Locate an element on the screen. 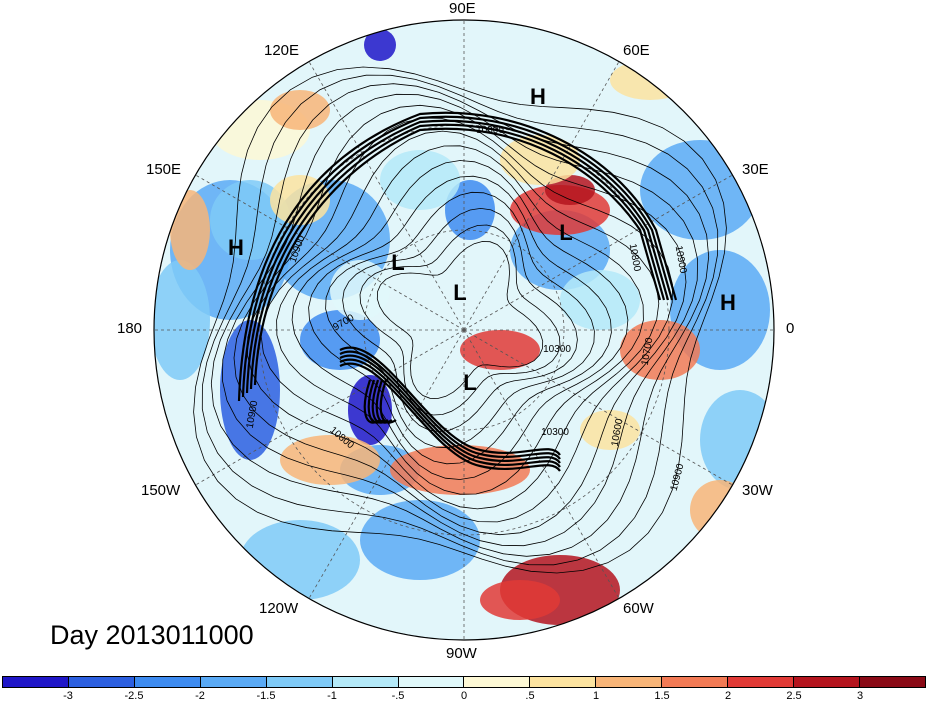 The image size is (928, 702). contour-label: 10600 is located at coordinates (618, 432).